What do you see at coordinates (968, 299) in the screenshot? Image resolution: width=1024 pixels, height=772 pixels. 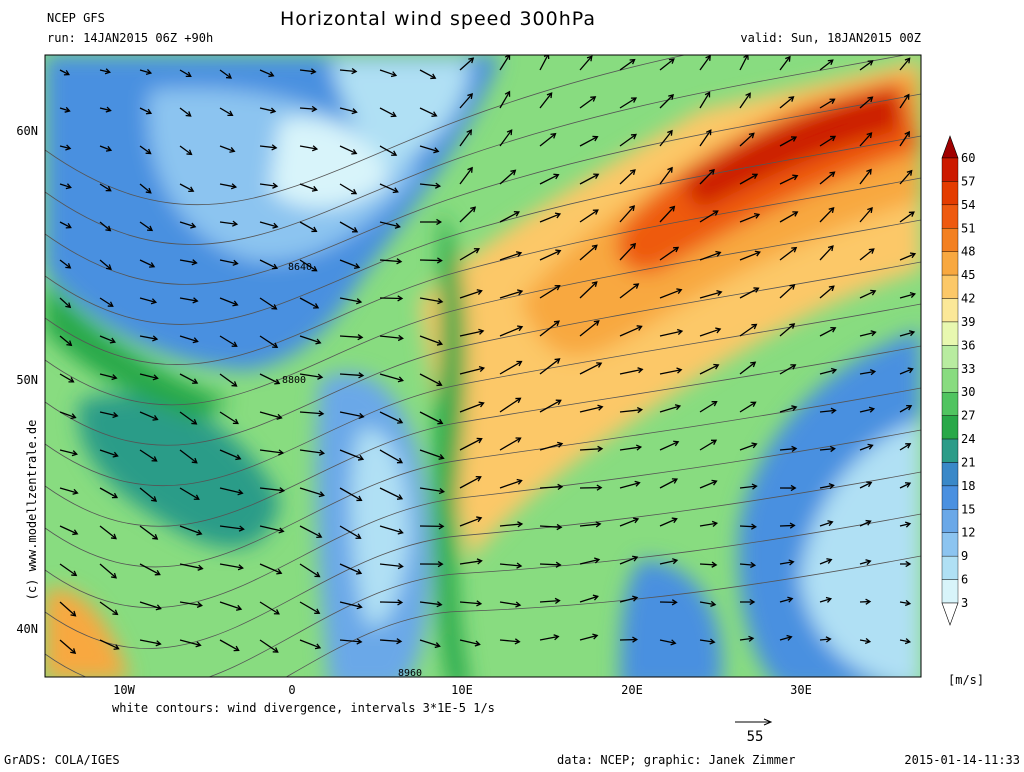 I see `colorbar-label: 42` at bounding box center [968, 299].